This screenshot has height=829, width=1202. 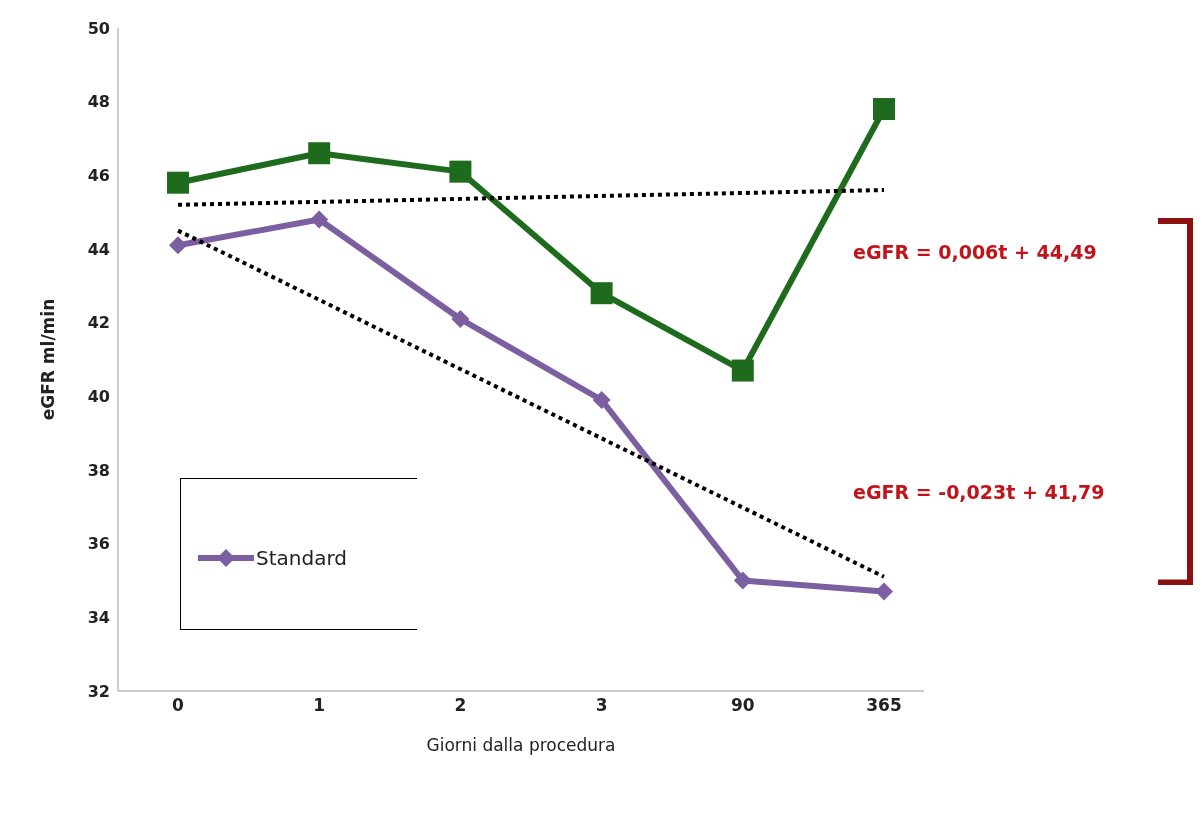 I want to click on y-tick-label: 36, so click(x=98, y=544).